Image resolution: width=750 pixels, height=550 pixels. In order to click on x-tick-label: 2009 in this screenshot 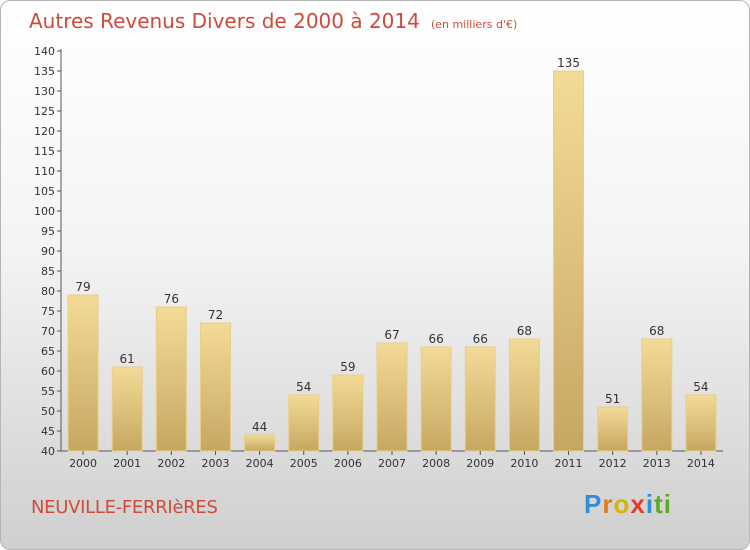, I will do `click(480, 463)`.